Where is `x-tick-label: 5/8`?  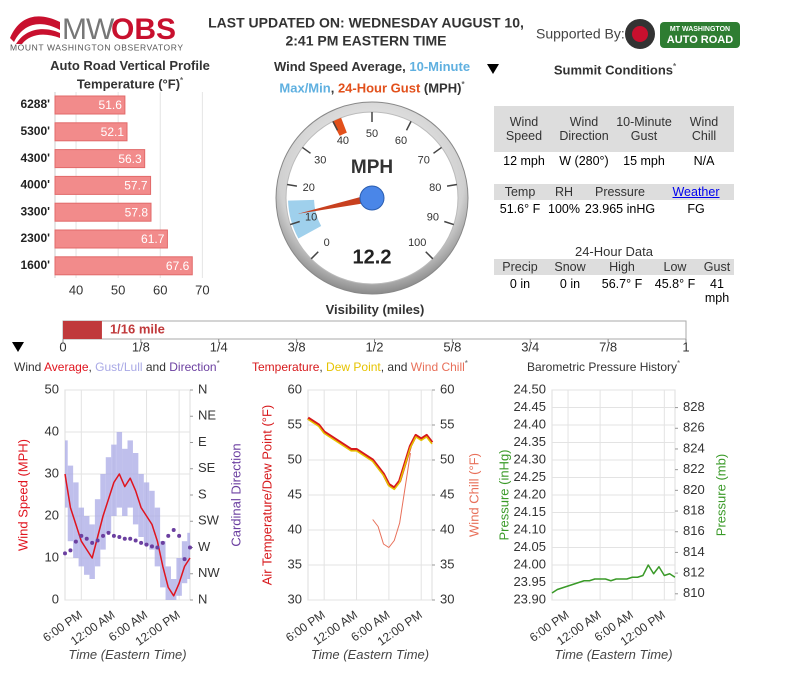
x-tick-label: 5/8 is located at coordinates (452, 346).